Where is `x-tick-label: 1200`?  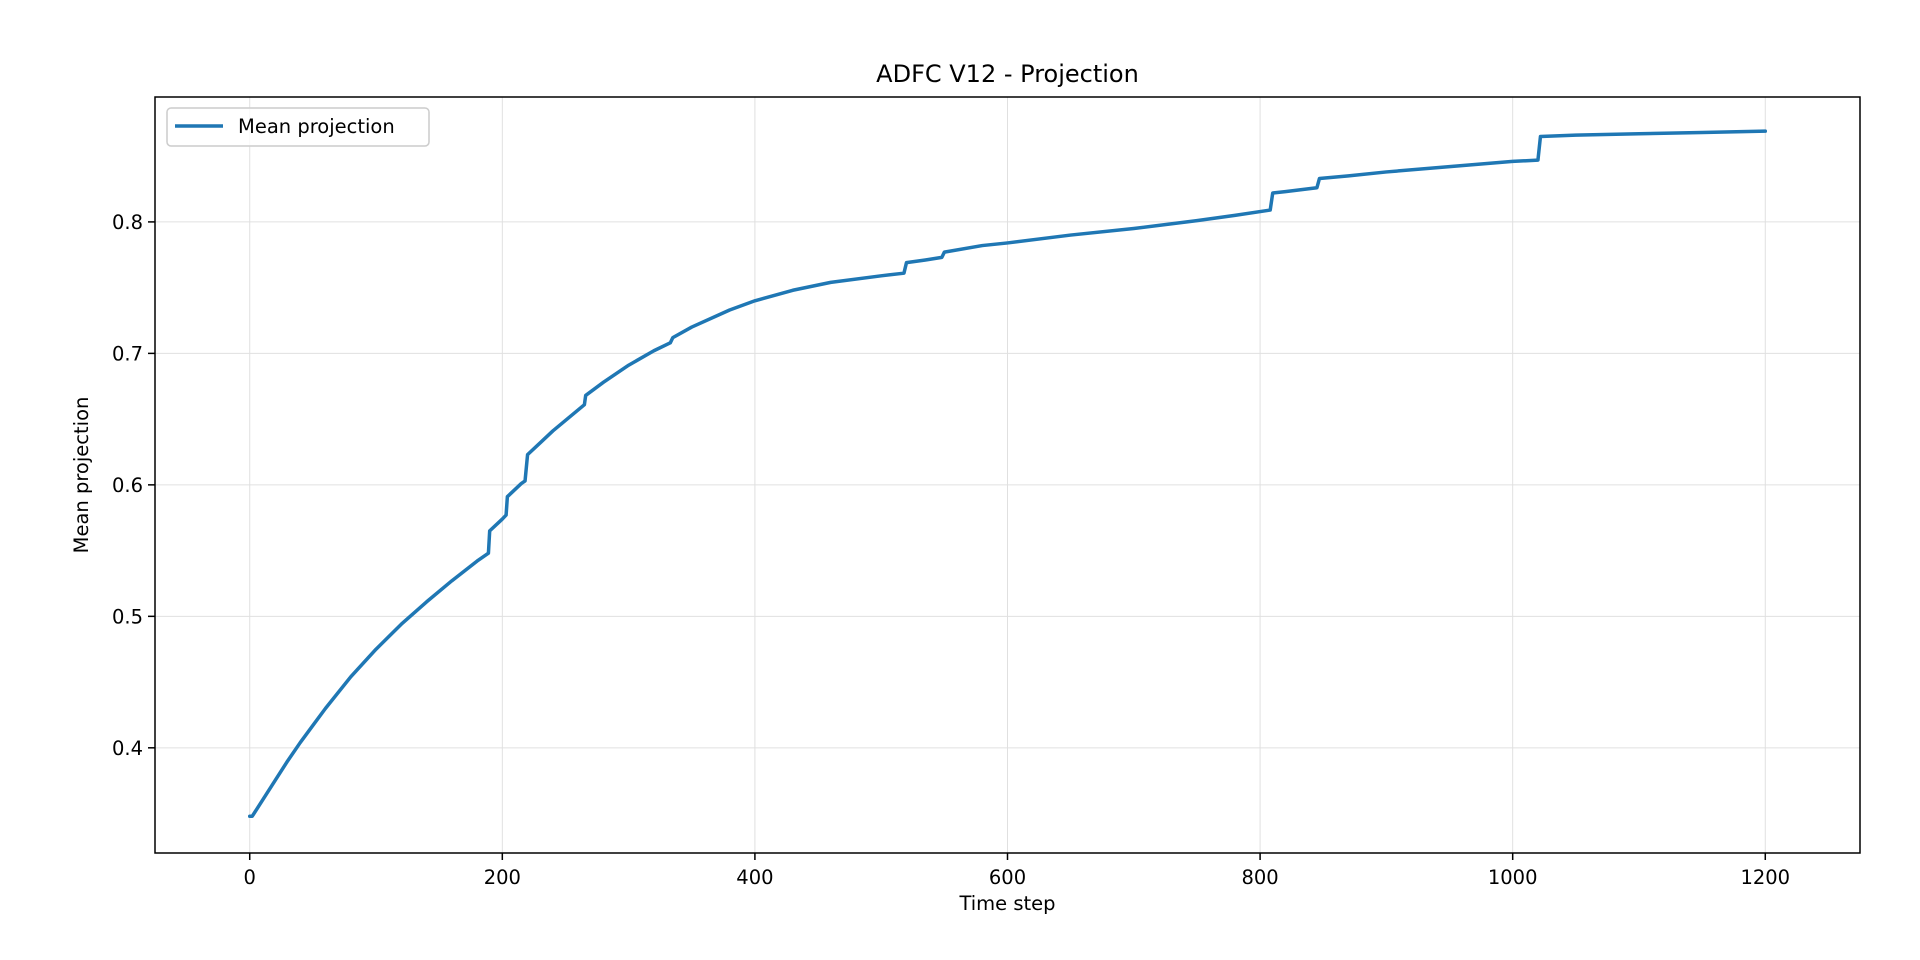
x-tick-label: 1200 is located at coordinates (1765, 877).